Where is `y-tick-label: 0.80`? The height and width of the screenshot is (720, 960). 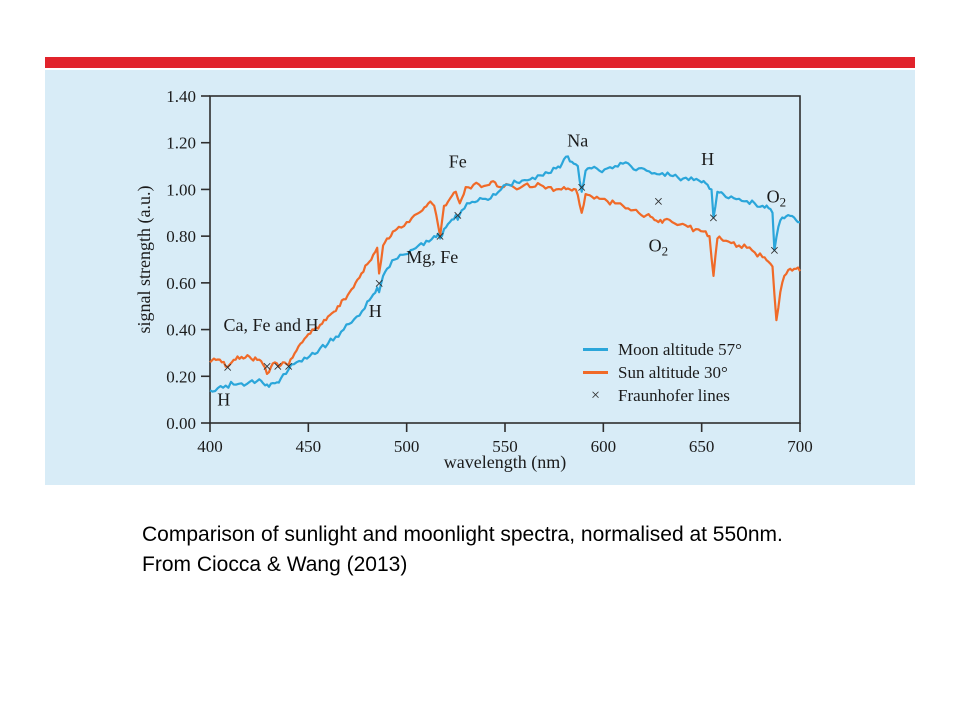
y-tick-label: 0.80 is located at coordinates (181, 236).